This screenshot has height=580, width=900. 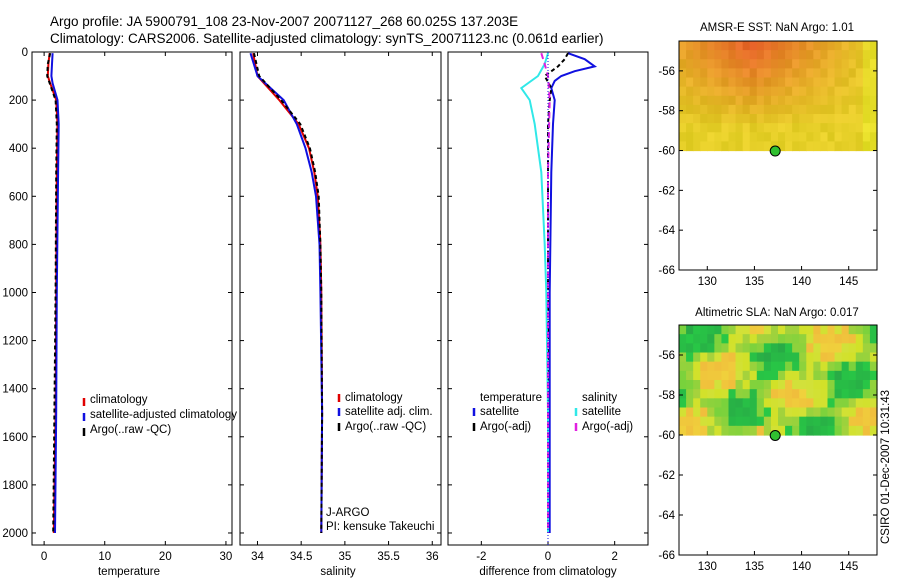 What do you see at coordinates (380, 527) in the screenshot?
I see `pi-annotation: PI: kensuke Takeuchi` at bounding box center [380, 527].